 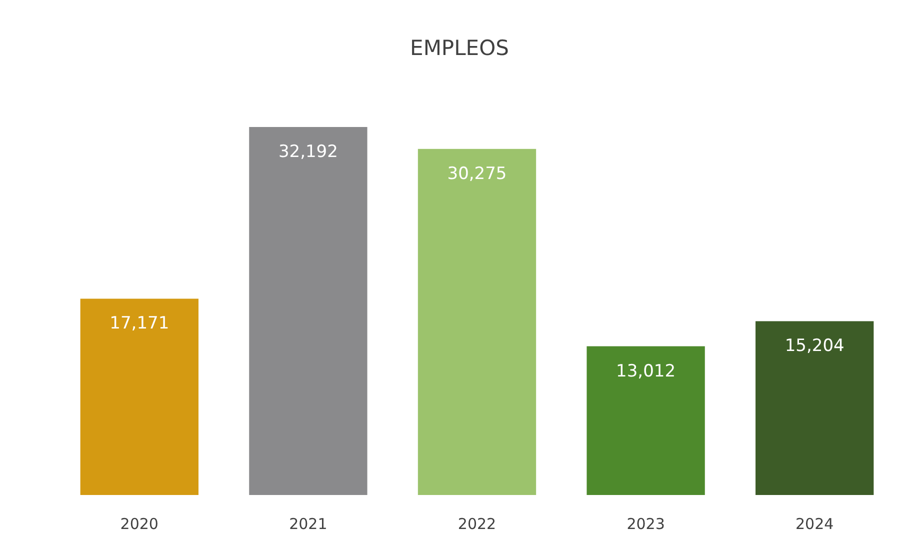 What do you see at coordinates (815, 524) in the screenshot?
I see `x-tick-label: 2024` at bounding box center [815, 524].